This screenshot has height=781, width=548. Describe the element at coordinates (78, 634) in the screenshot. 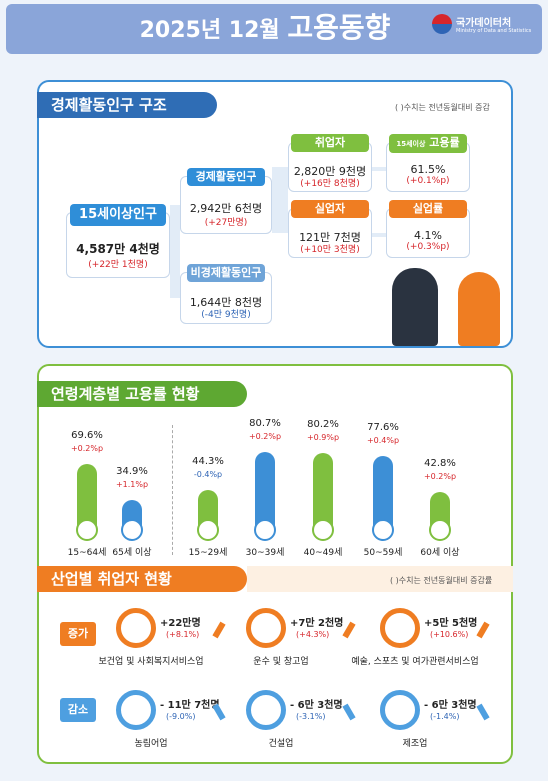

I see `increase-label: 증가` at that location.